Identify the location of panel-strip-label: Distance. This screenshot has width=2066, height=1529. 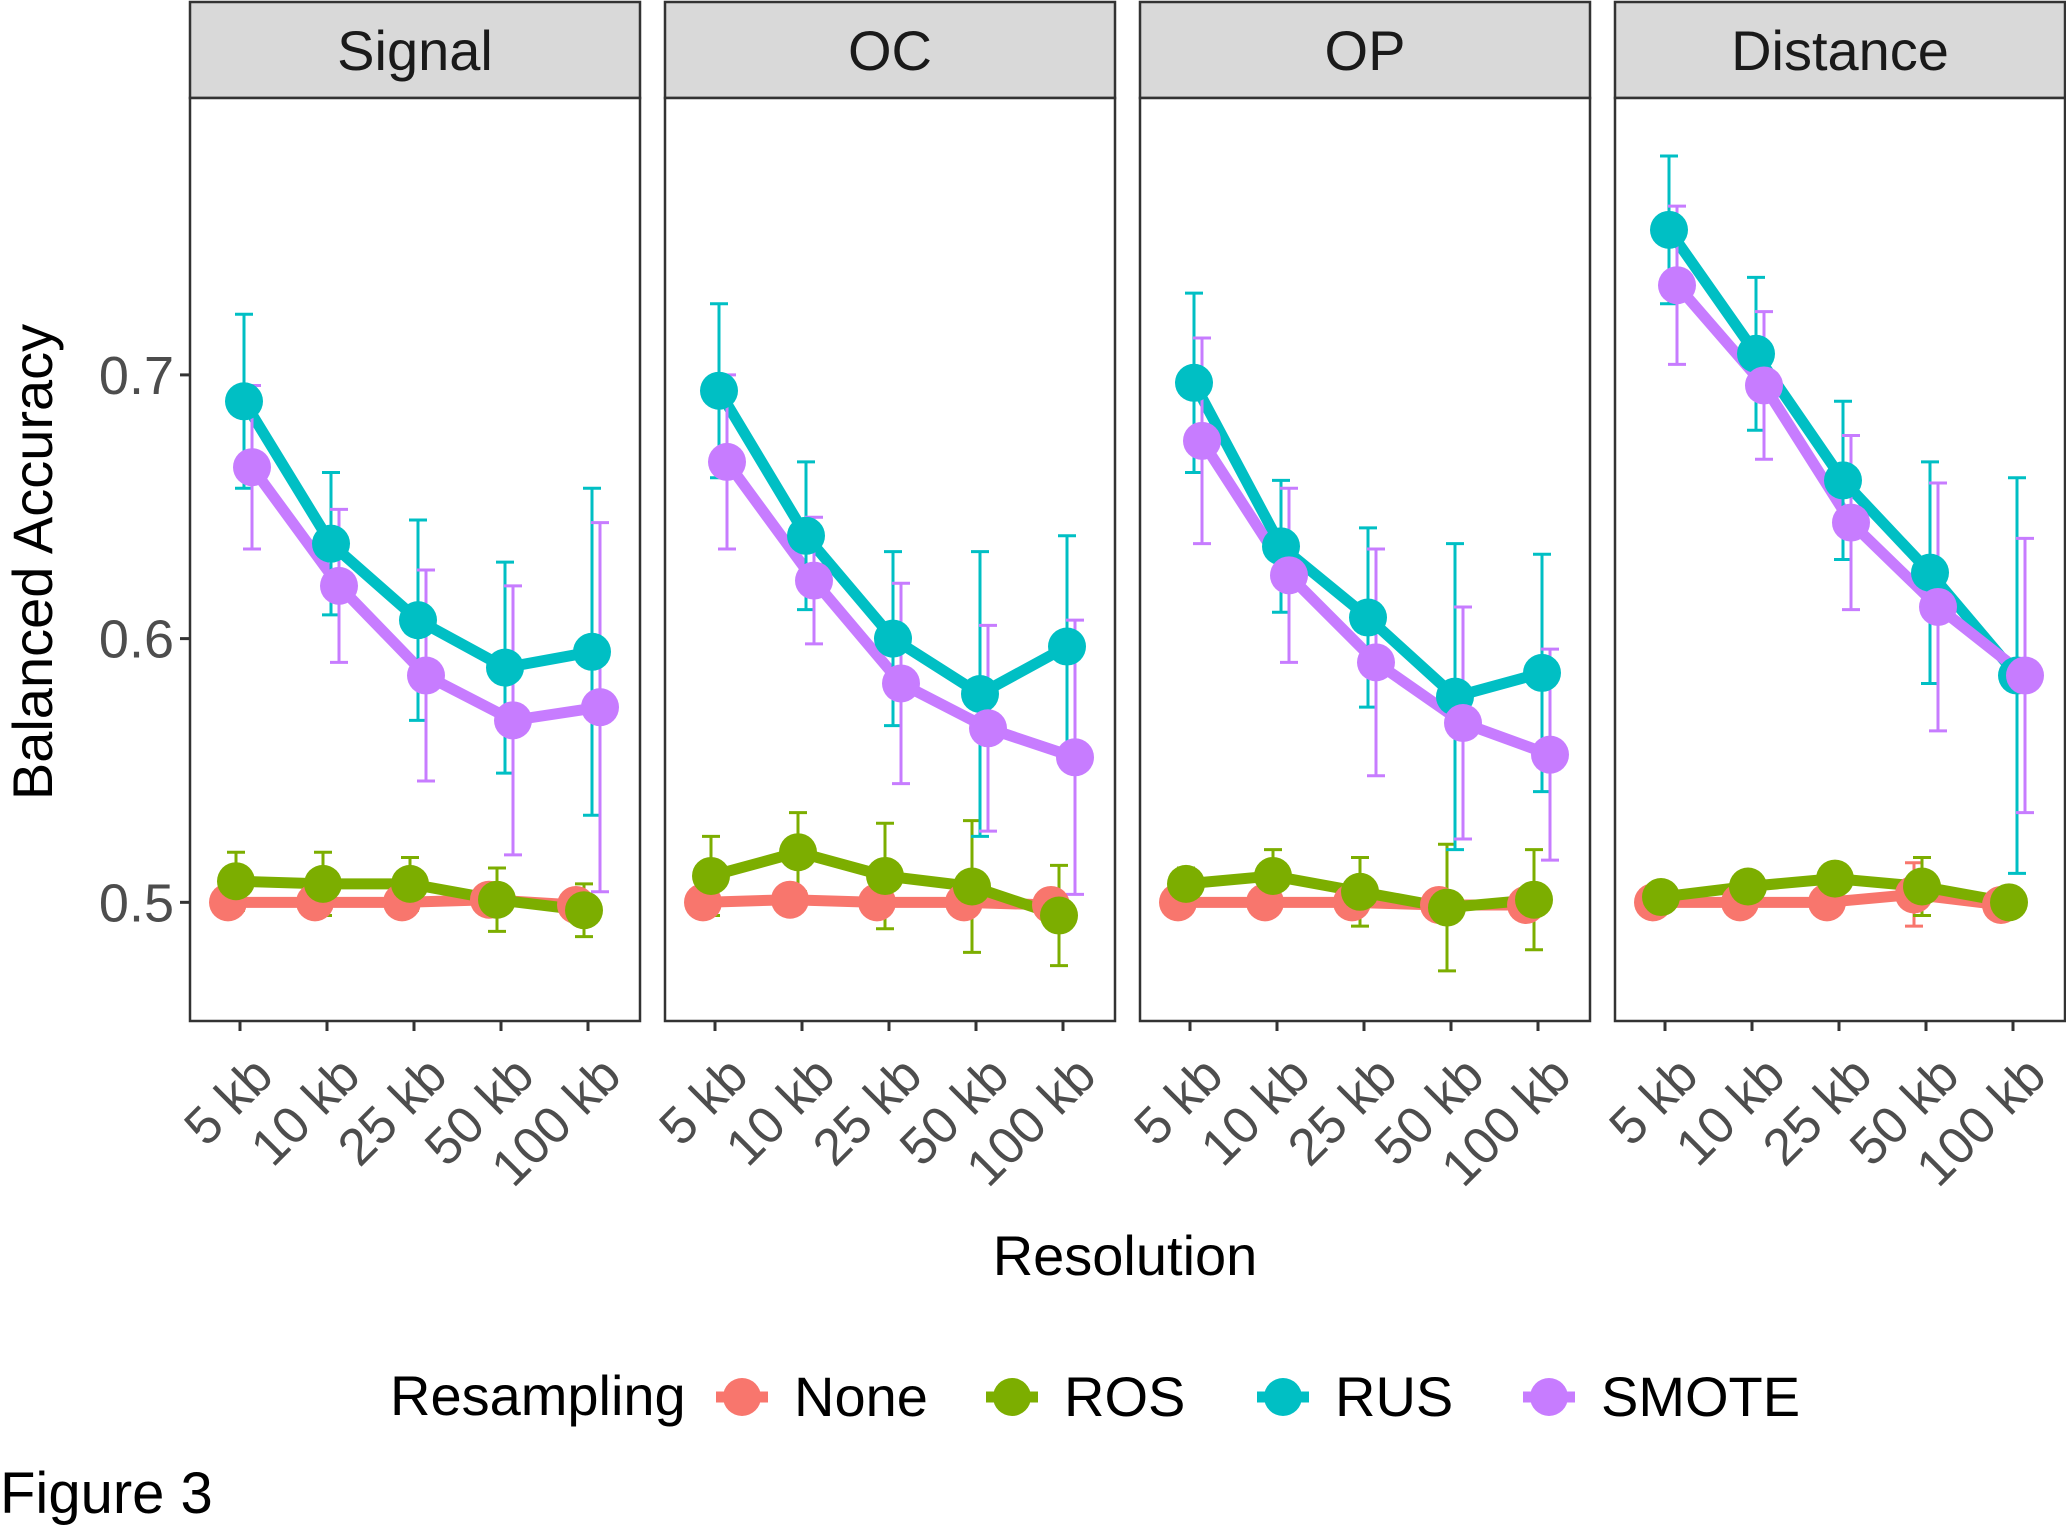
(1840, 50).